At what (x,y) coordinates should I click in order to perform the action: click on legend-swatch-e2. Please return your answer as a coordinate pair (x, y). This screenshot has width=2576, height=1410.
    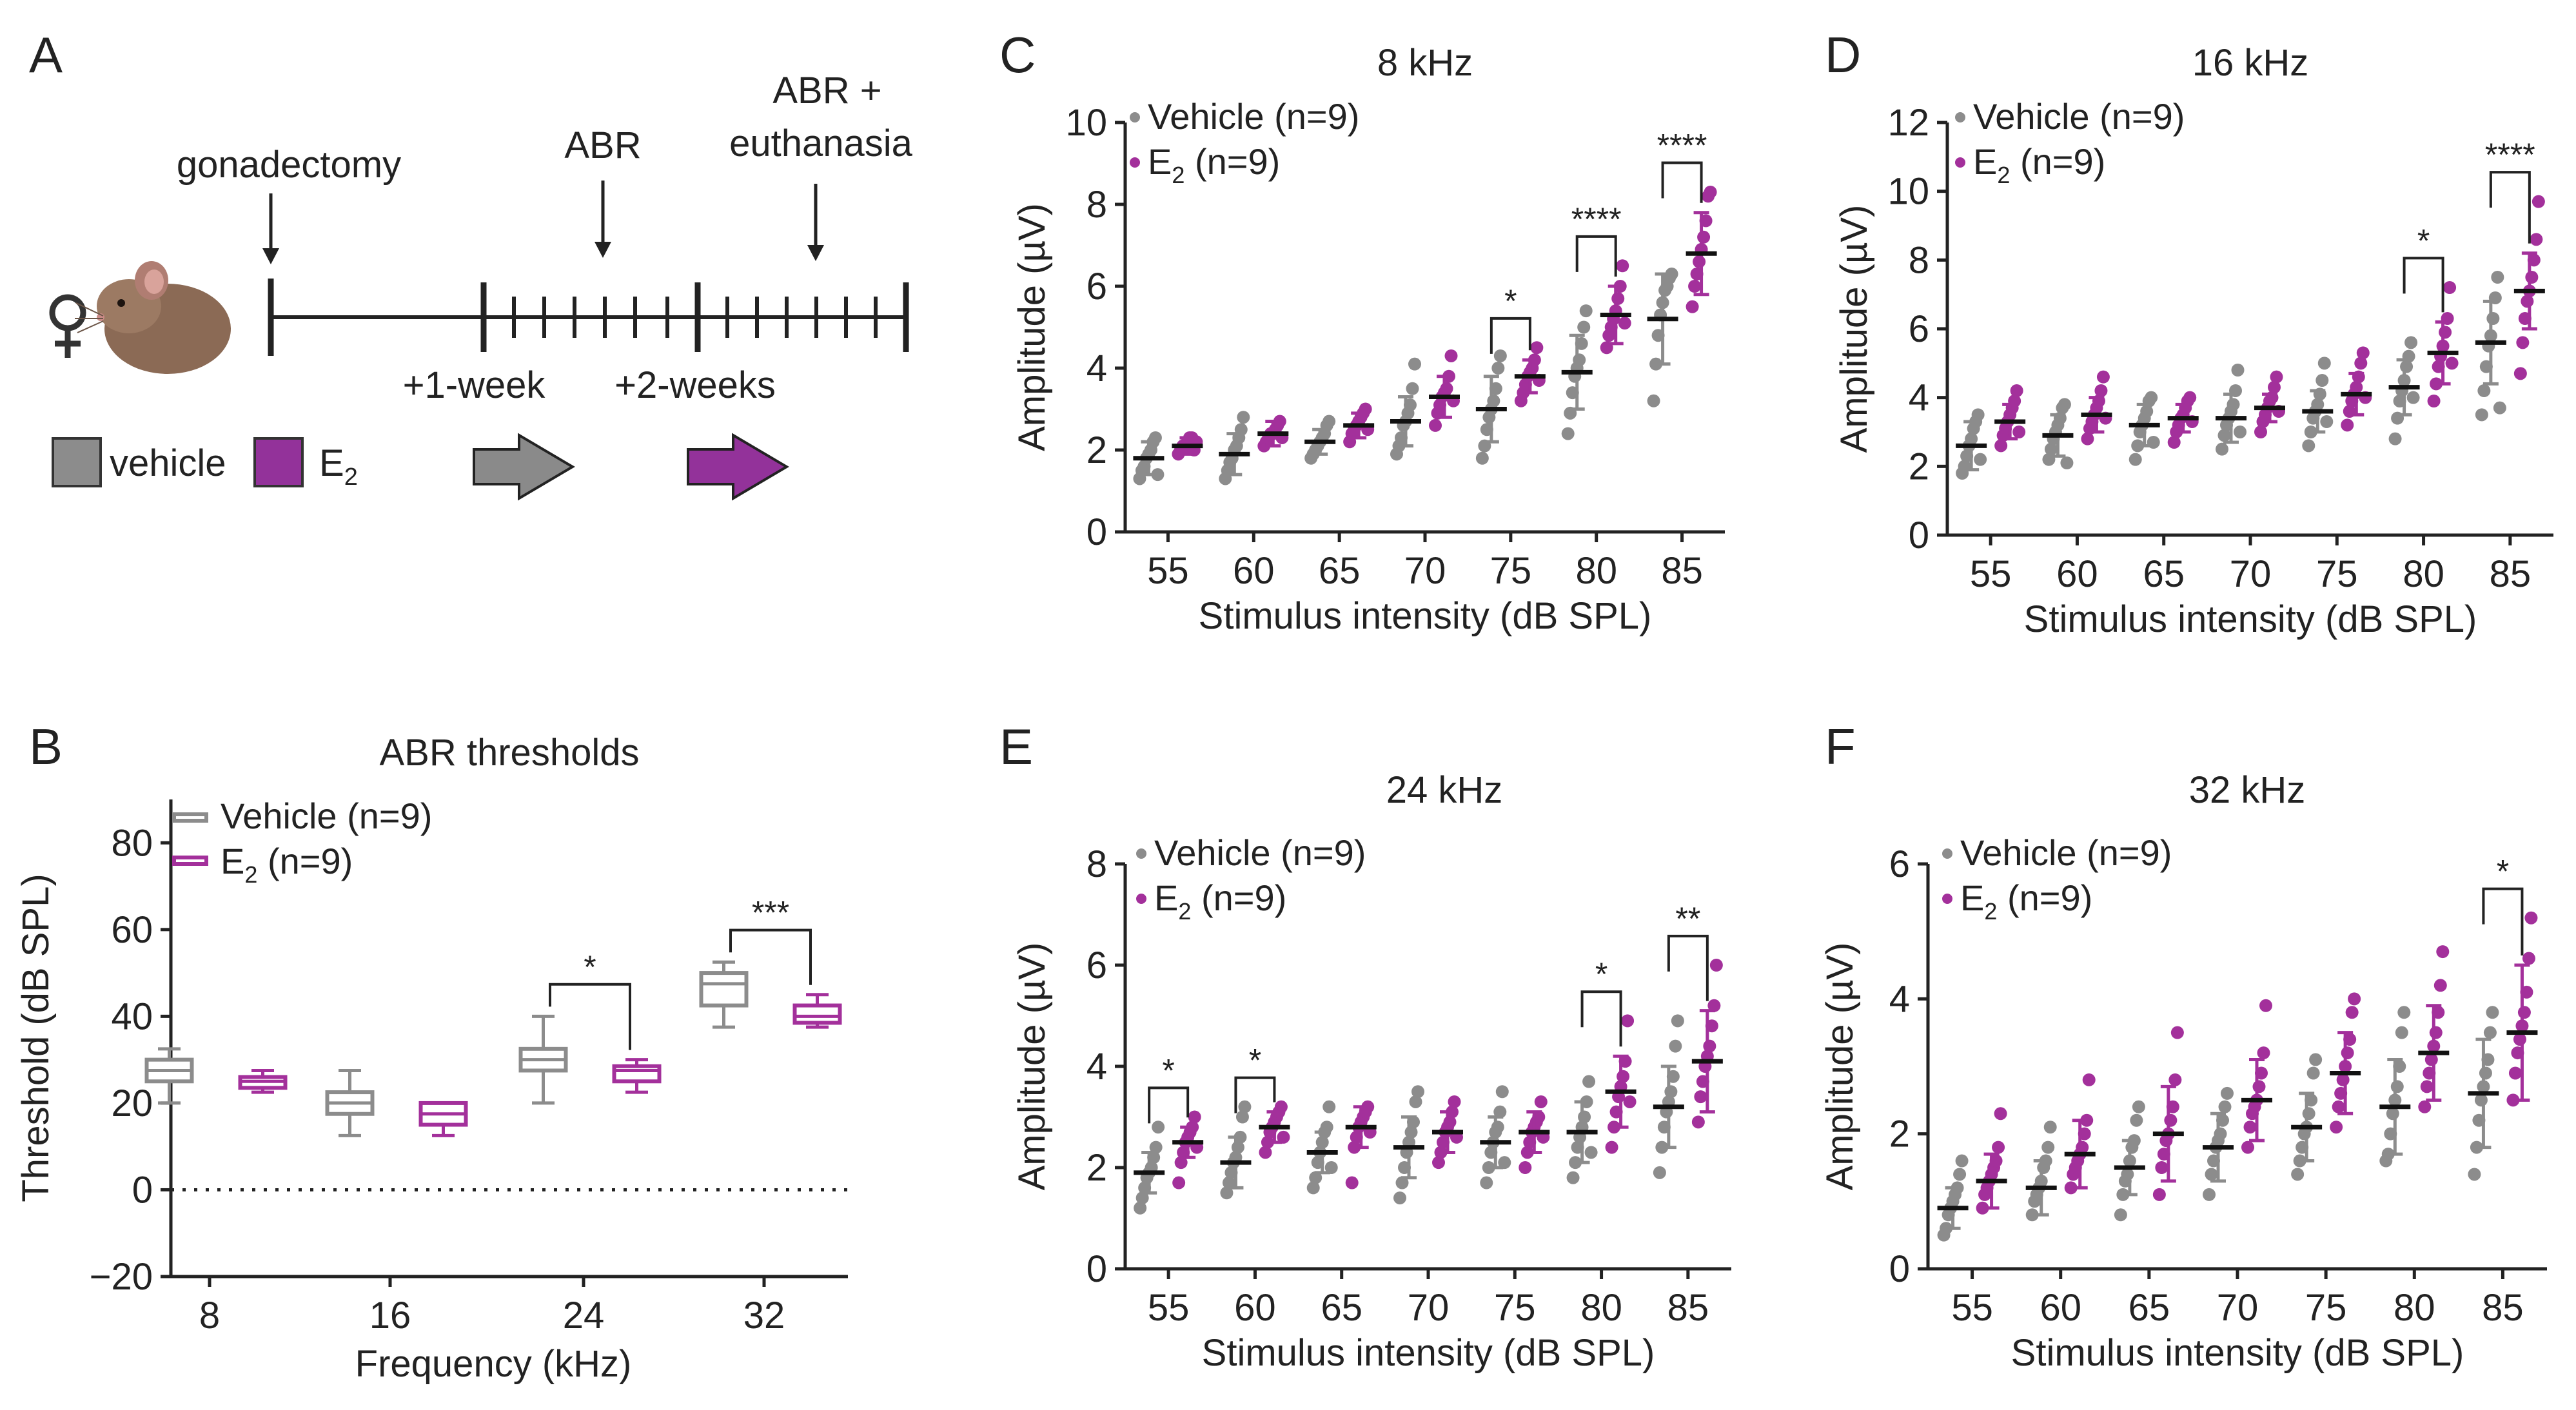
    Looking at the image, I should click on (190, 861).